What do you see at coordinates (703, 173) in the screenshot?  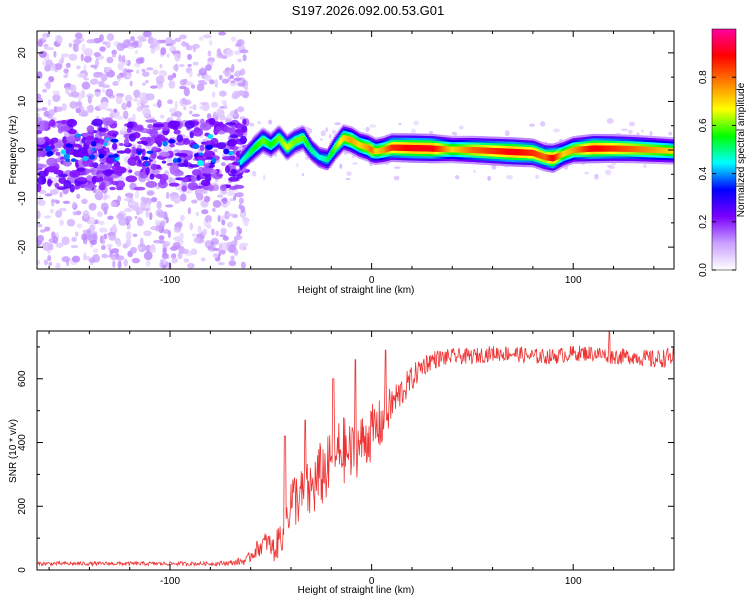 I see `colorbar-tick-label: 0.4` at bounding box center [703, 173].